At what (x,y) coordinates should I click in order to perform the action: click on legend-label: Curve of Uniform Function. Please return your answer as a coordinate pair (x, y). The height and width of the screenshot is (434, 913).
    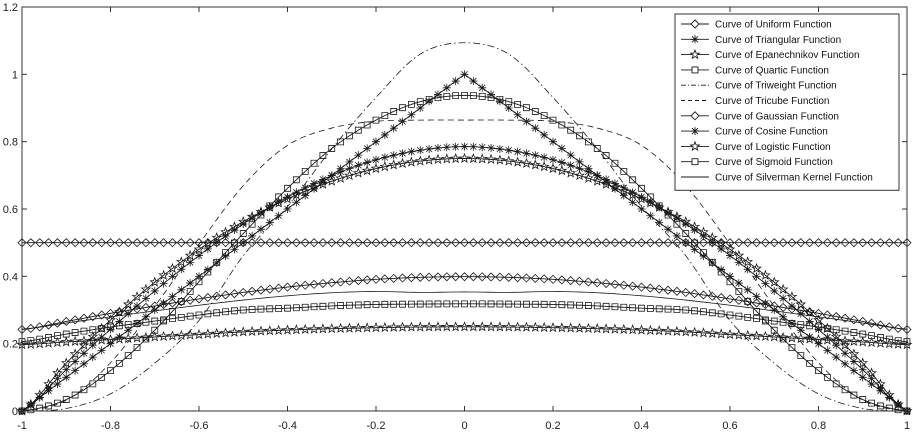
    Looking at the image, I should click on (773, 25).